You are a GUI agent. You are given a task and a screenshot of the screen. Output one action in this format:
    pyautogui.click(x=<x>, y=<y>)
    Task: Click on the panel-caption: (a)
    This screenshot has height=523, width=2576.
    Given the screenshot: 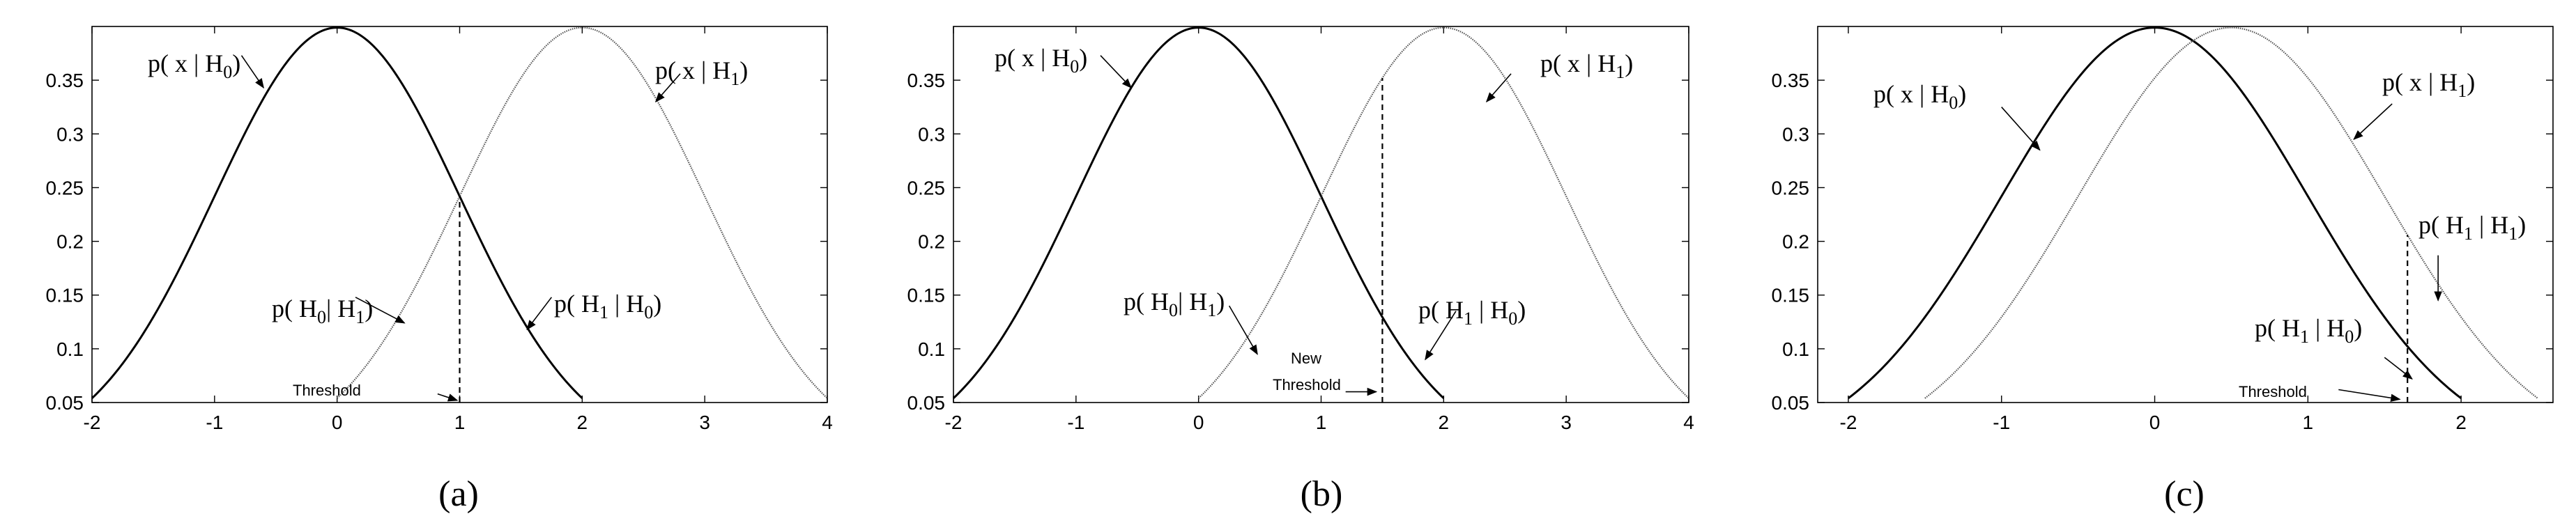 What is the action you would take?
    pyautogui.click(x=458, y=494)
    